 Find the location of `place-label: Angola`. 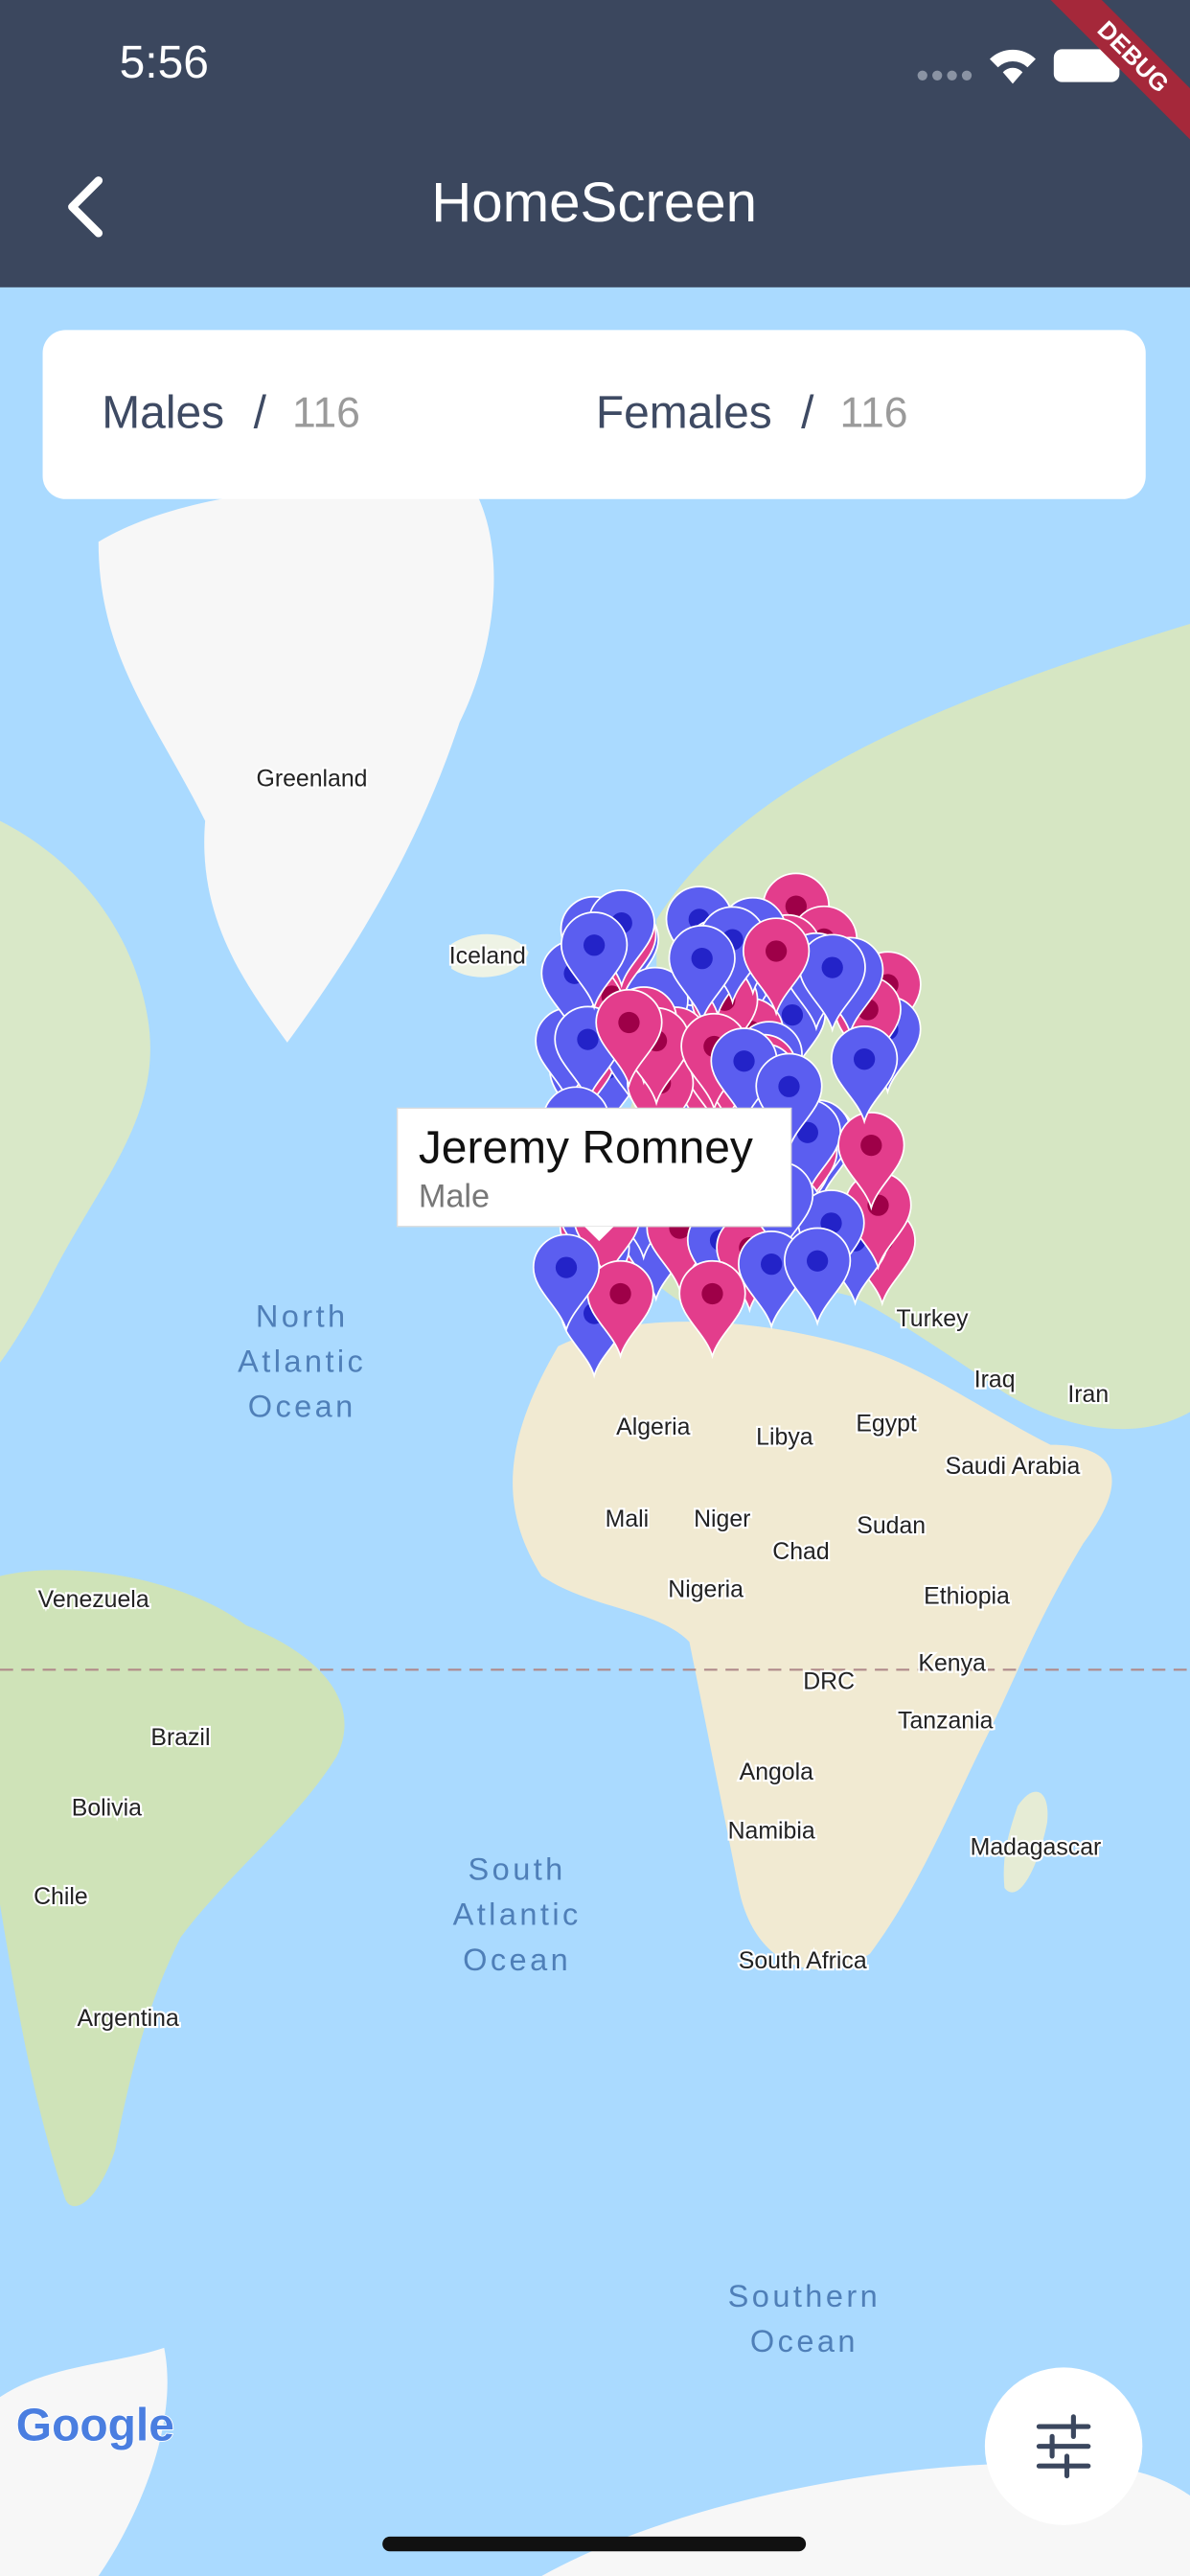

place-label: Angola is located at coordinates (777, 1772).